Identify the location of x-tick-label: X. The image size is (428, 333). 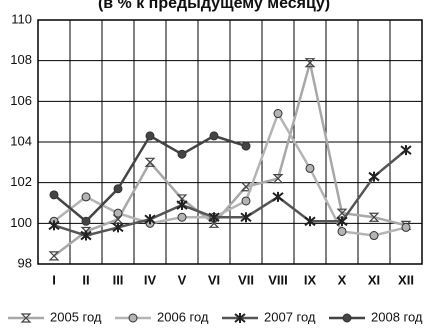
(342, 279).